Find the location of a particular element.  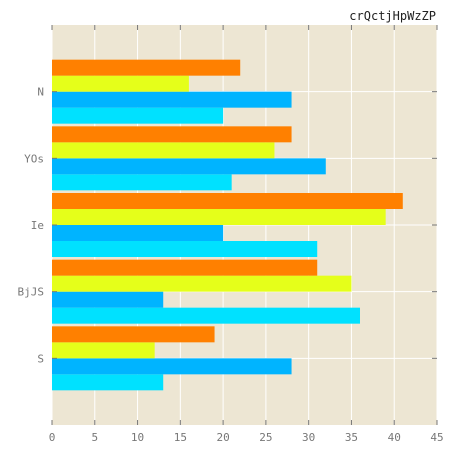

y-tick-label: Ie is located at coordinates (37, 225).